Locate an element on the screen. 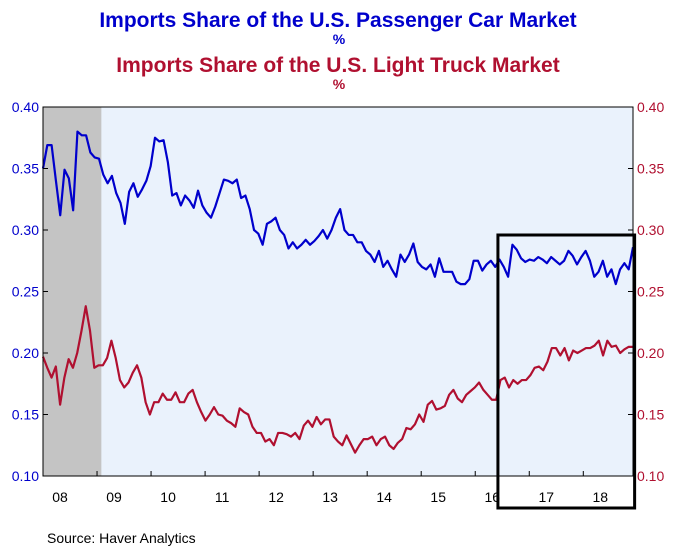  y-tick-label-right: 0.15 is located at coordinates (650, 415).